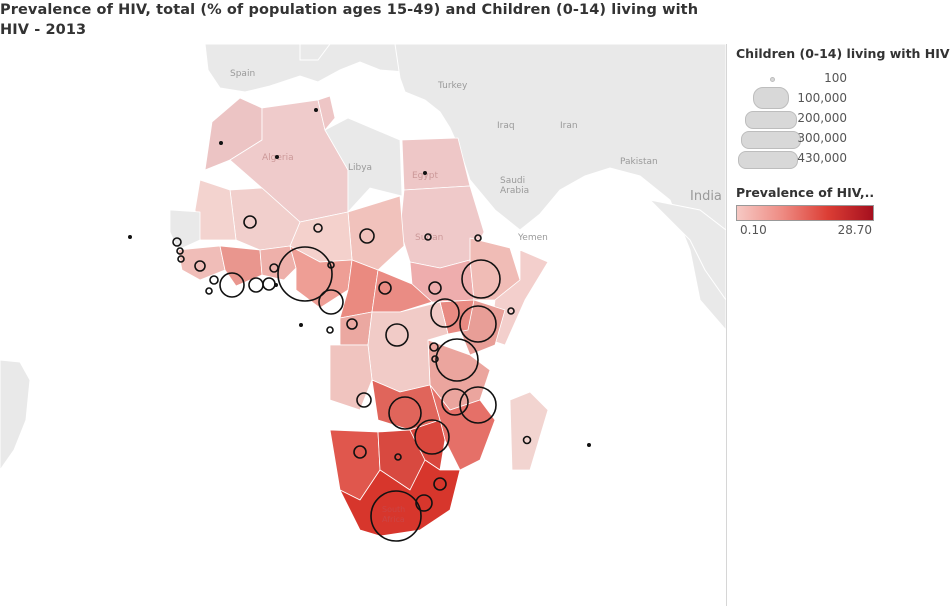 This screenshot has width=952, height=610. What do you see at coordinates (452, 86) in the screenshot?
I see `label-turkey: Turkey` at bounding box center [452, 86].